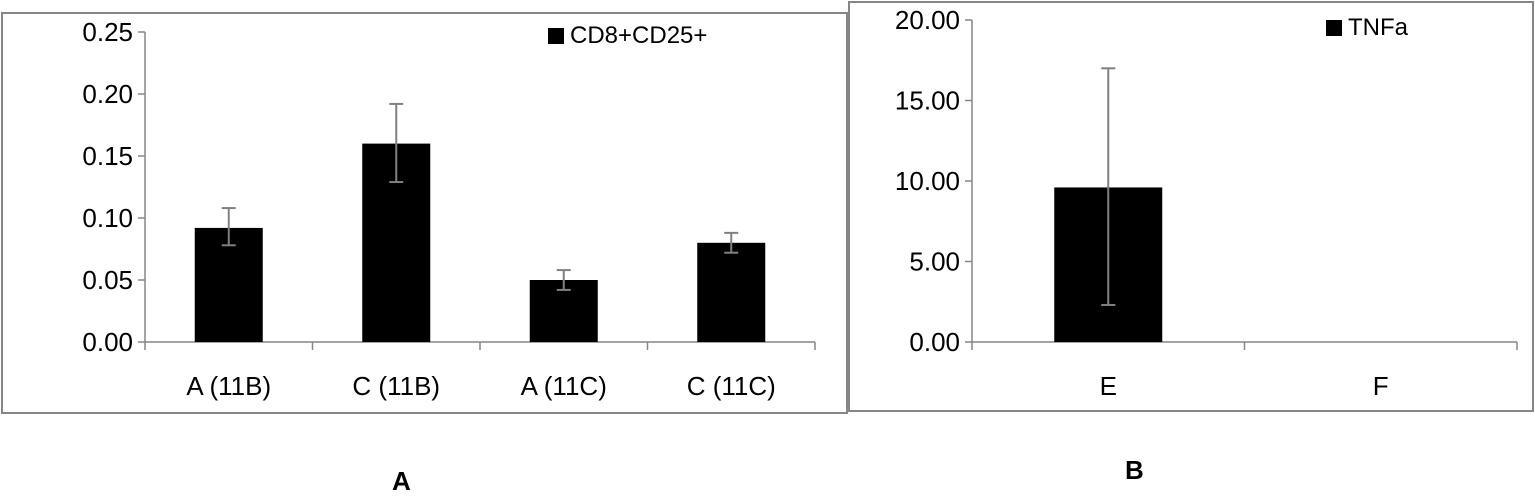 The image size is (1535, 497). What do you see at coordinates (927, 181) in the screenshot?
I see `y-tick-label: 10.00` at bounding box center [927, 181].